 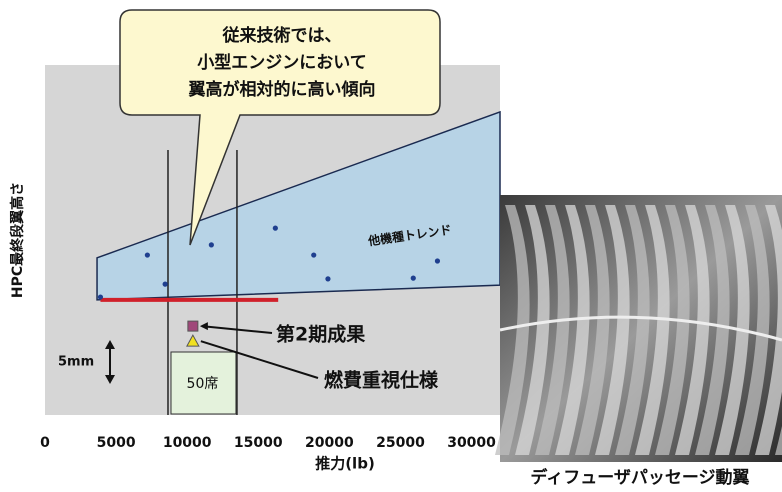 I want to click on result-label: 第2期成果, so click(x=320, y=334).